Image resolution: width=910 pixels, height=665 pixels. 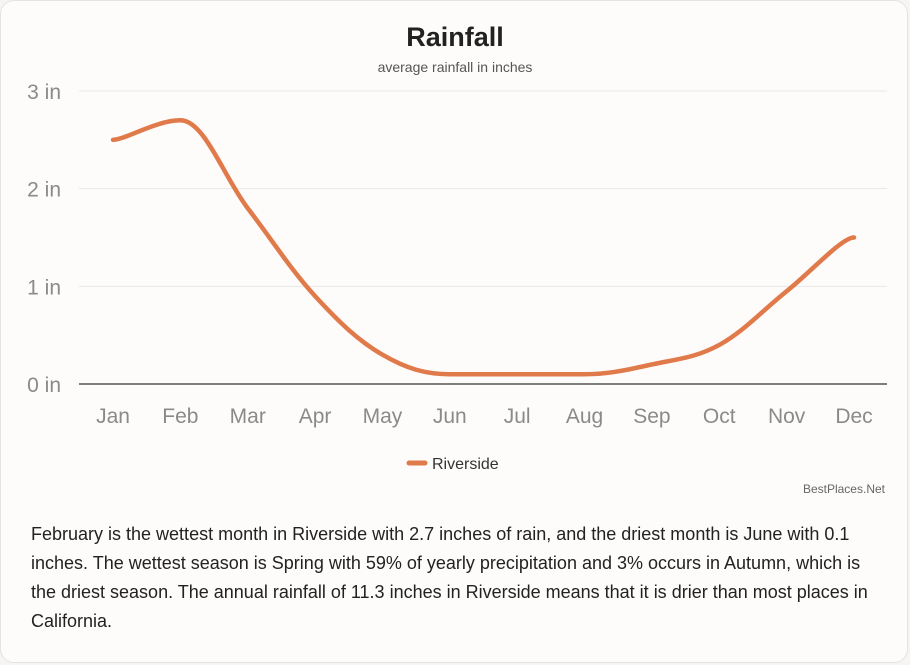 I want to click on x-tick-label: Nov, so click(x=787, y=416).